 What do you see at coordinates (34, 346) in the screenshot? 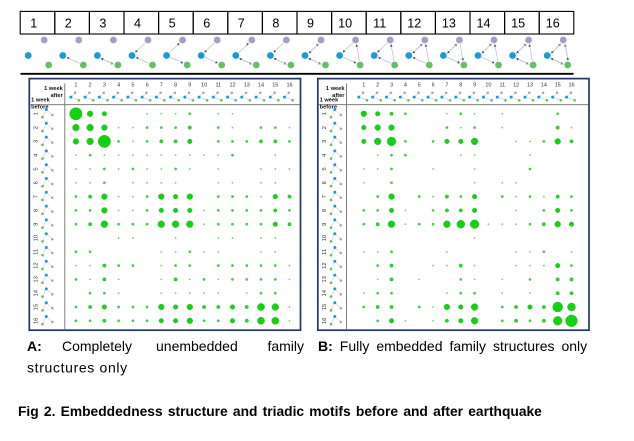
I see `svg-text: A:` at bounding box center [34, 346].